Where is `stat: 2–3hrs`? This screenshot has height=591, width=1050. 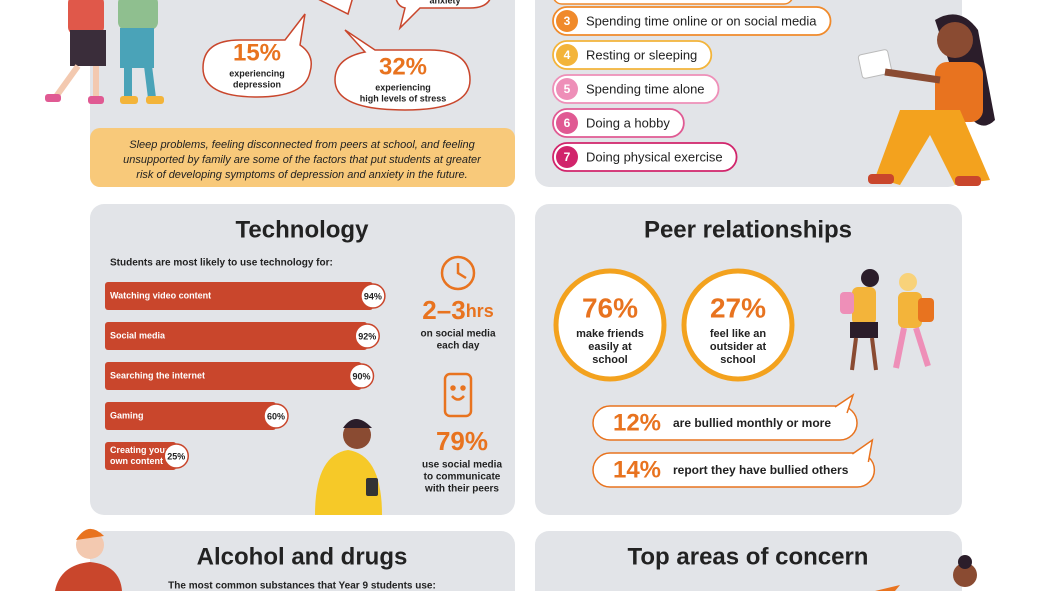 stat: 2–3hrs is located at coordinates (457, 310).